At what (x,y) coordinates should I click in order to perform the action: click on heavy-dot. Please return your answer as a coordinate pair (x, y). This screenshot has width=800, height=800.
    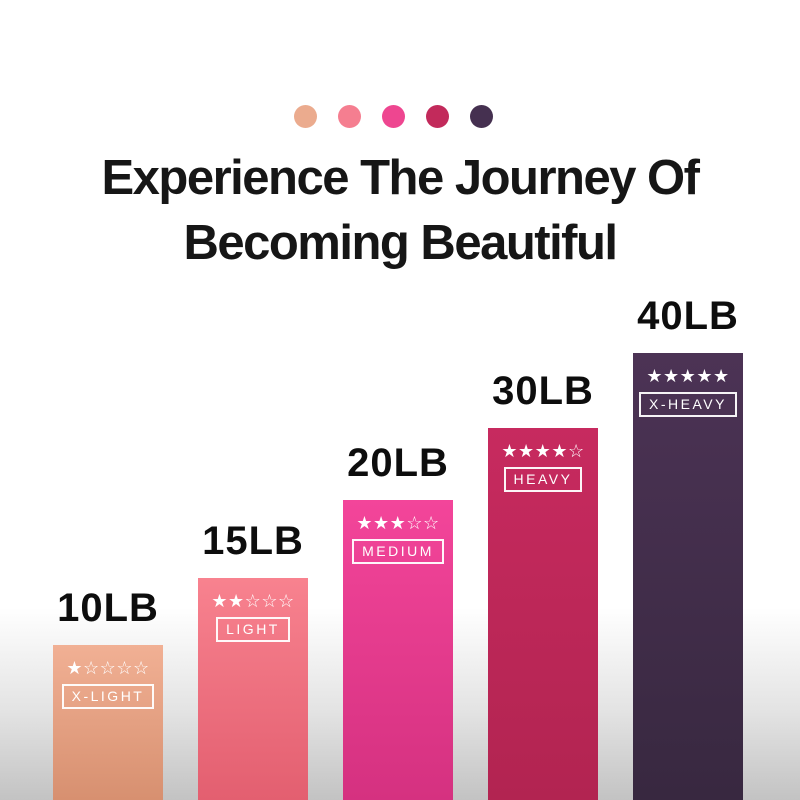
    Looking at the image, I should click on (437, 116).